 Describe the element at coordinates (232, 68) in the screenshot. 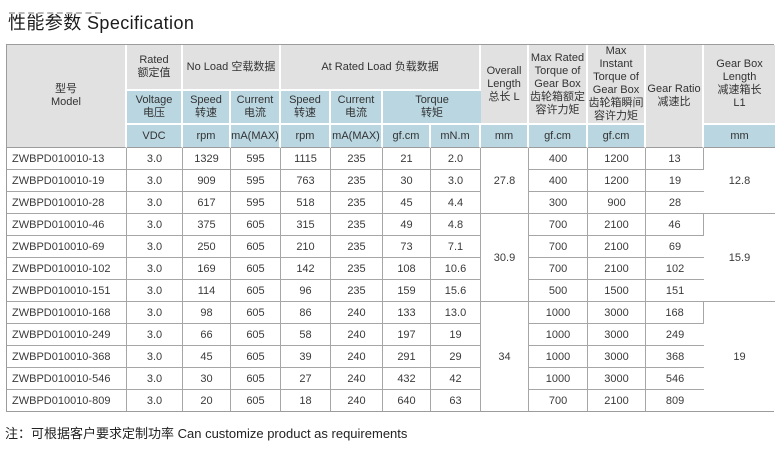

I see `header-no-load: No Load 空载数据` at that location.